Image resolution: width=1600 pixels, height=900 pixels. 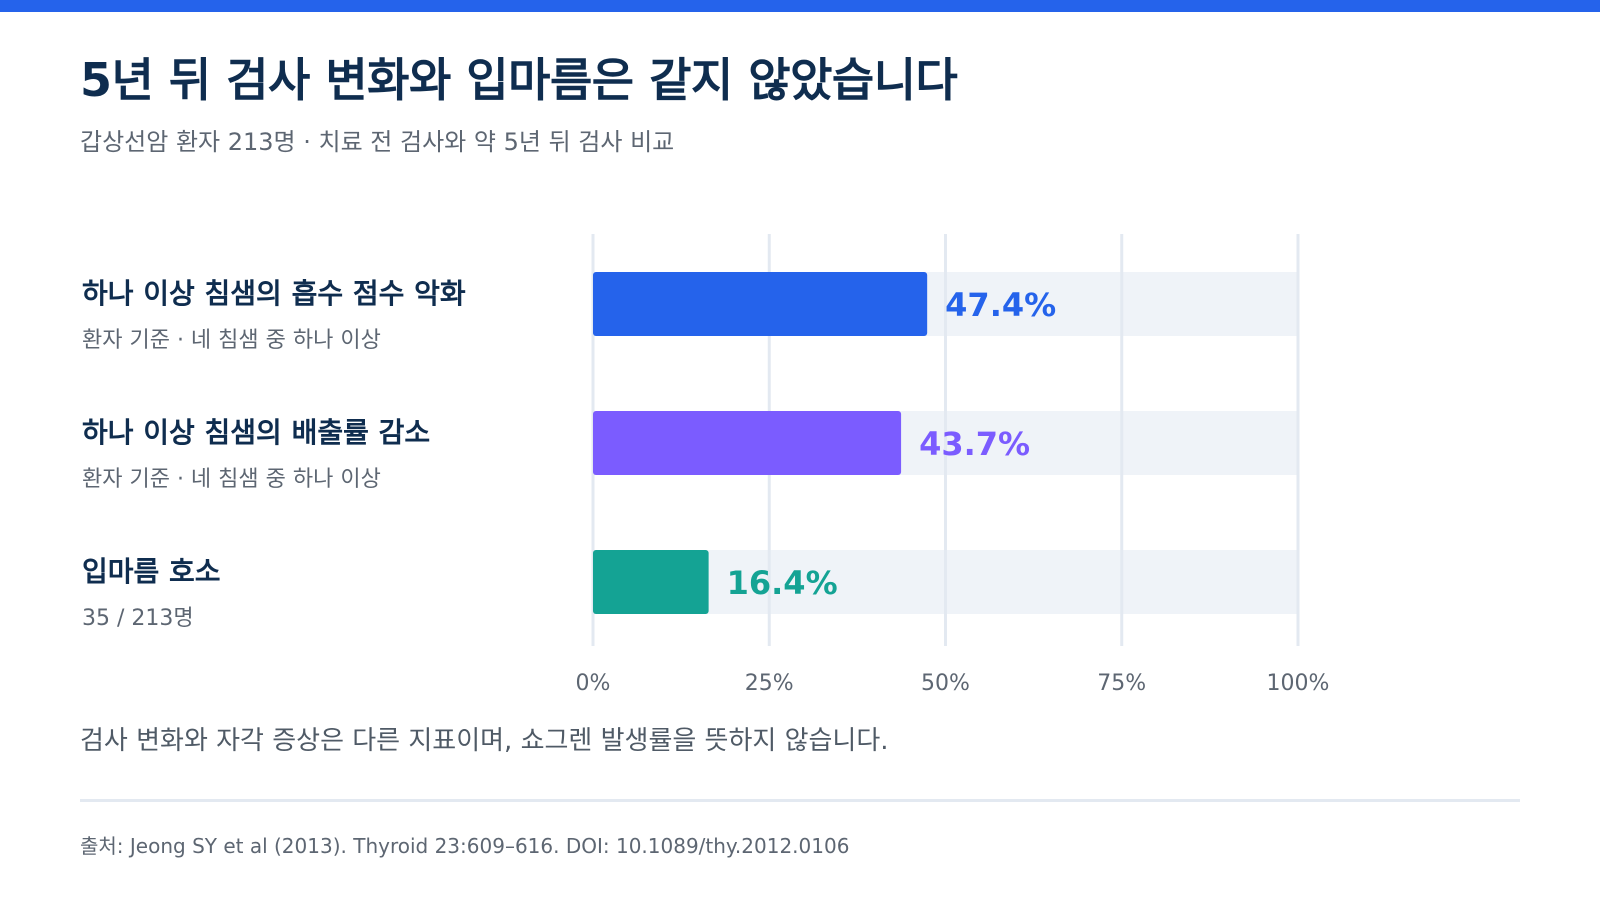 What do you see at coordinates (256, 452) in the screenshot?
I see `row-label-excretion: 하나 이상 침샘의 배출률 감소 환자 기준 · 네 침샘 중 하나 이상` at bounding box center [256, 452].